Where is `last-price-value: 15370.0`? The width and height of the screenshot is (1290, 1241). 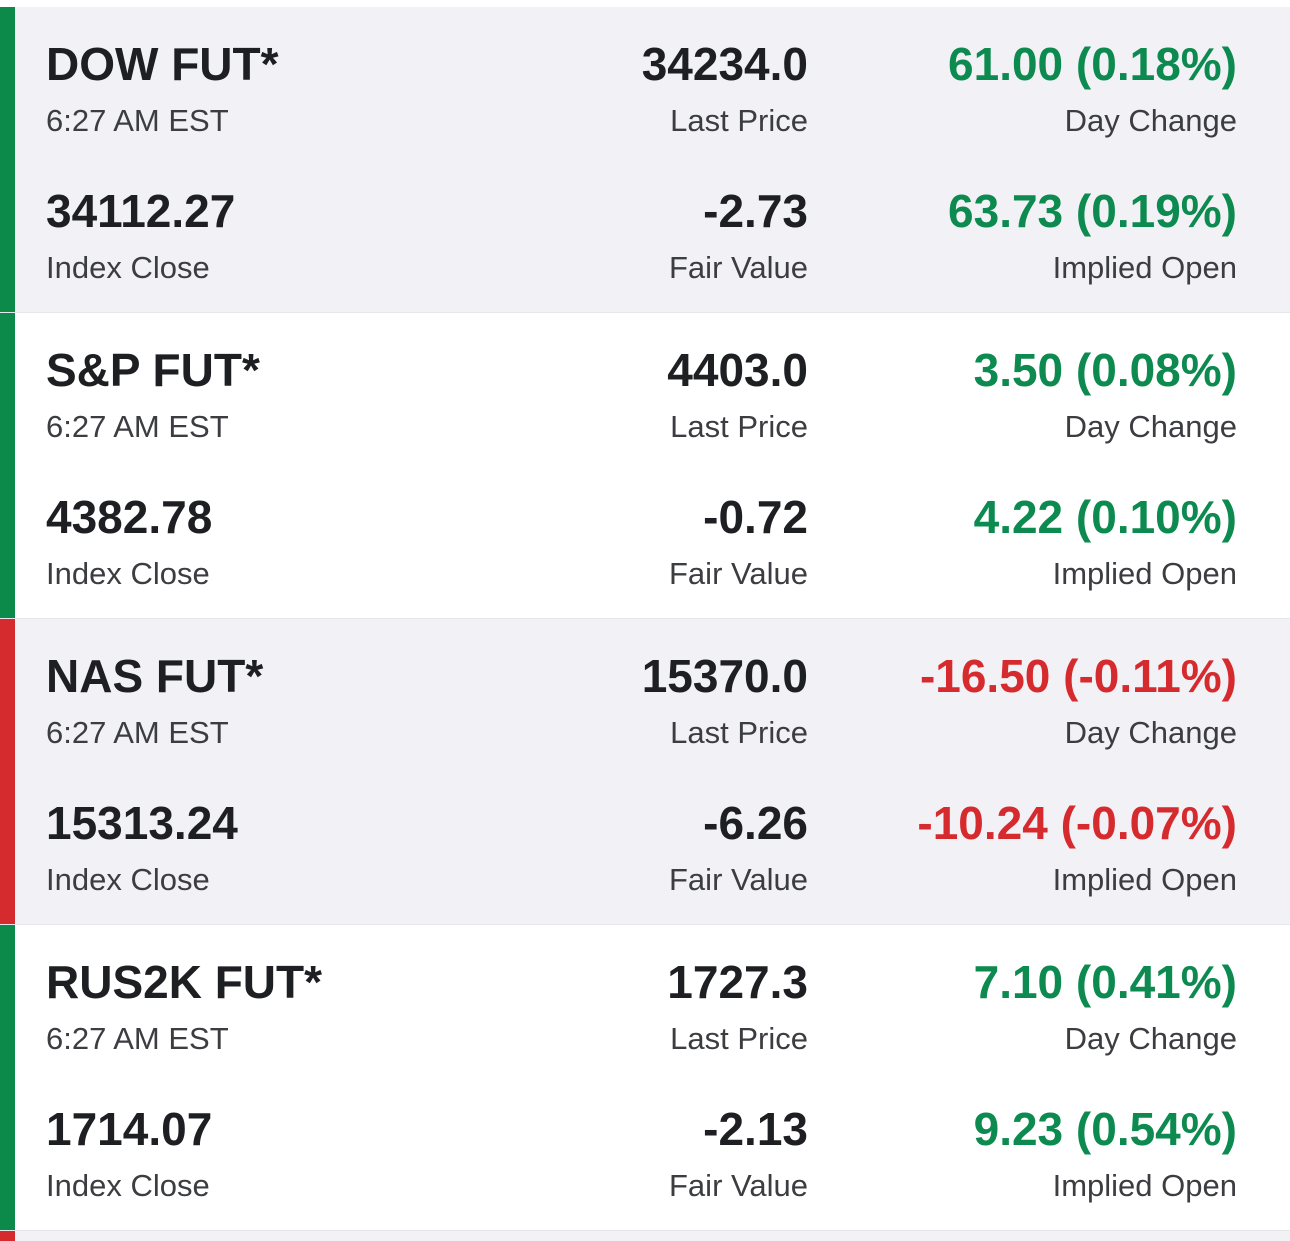
last-price-value: 15370.0 is located at coordinates (724, 676).